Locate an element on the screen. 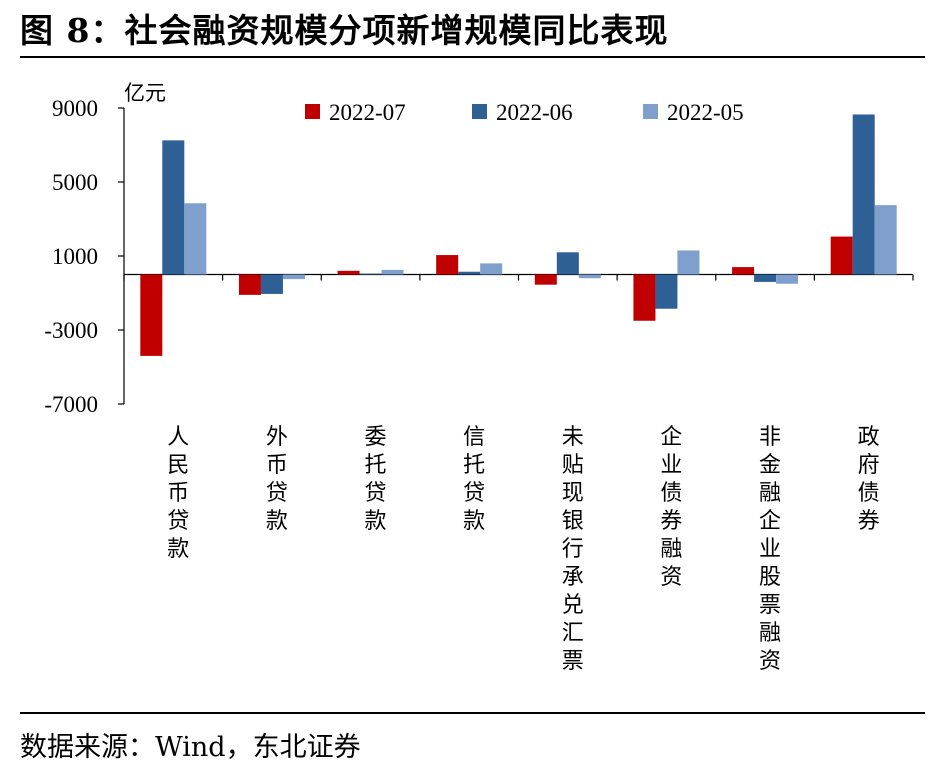 The height and width of the screenshot is (771, 952). bar-2022-07-人民币贷款 is located at coordinates (151, 315).